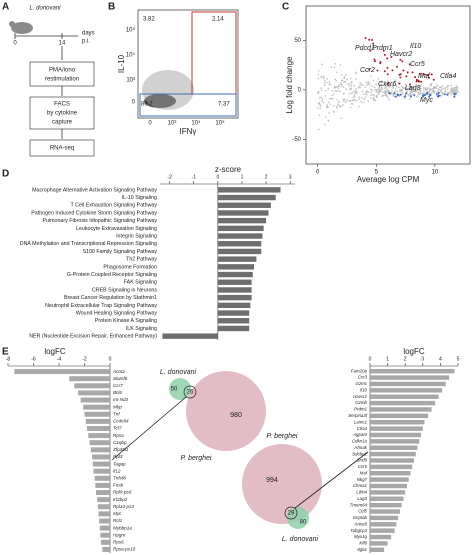  What do you see at coordinates (217, 177) in the screenshot?
I see `x-tick-label: 0` at bounding box center [217, 177].